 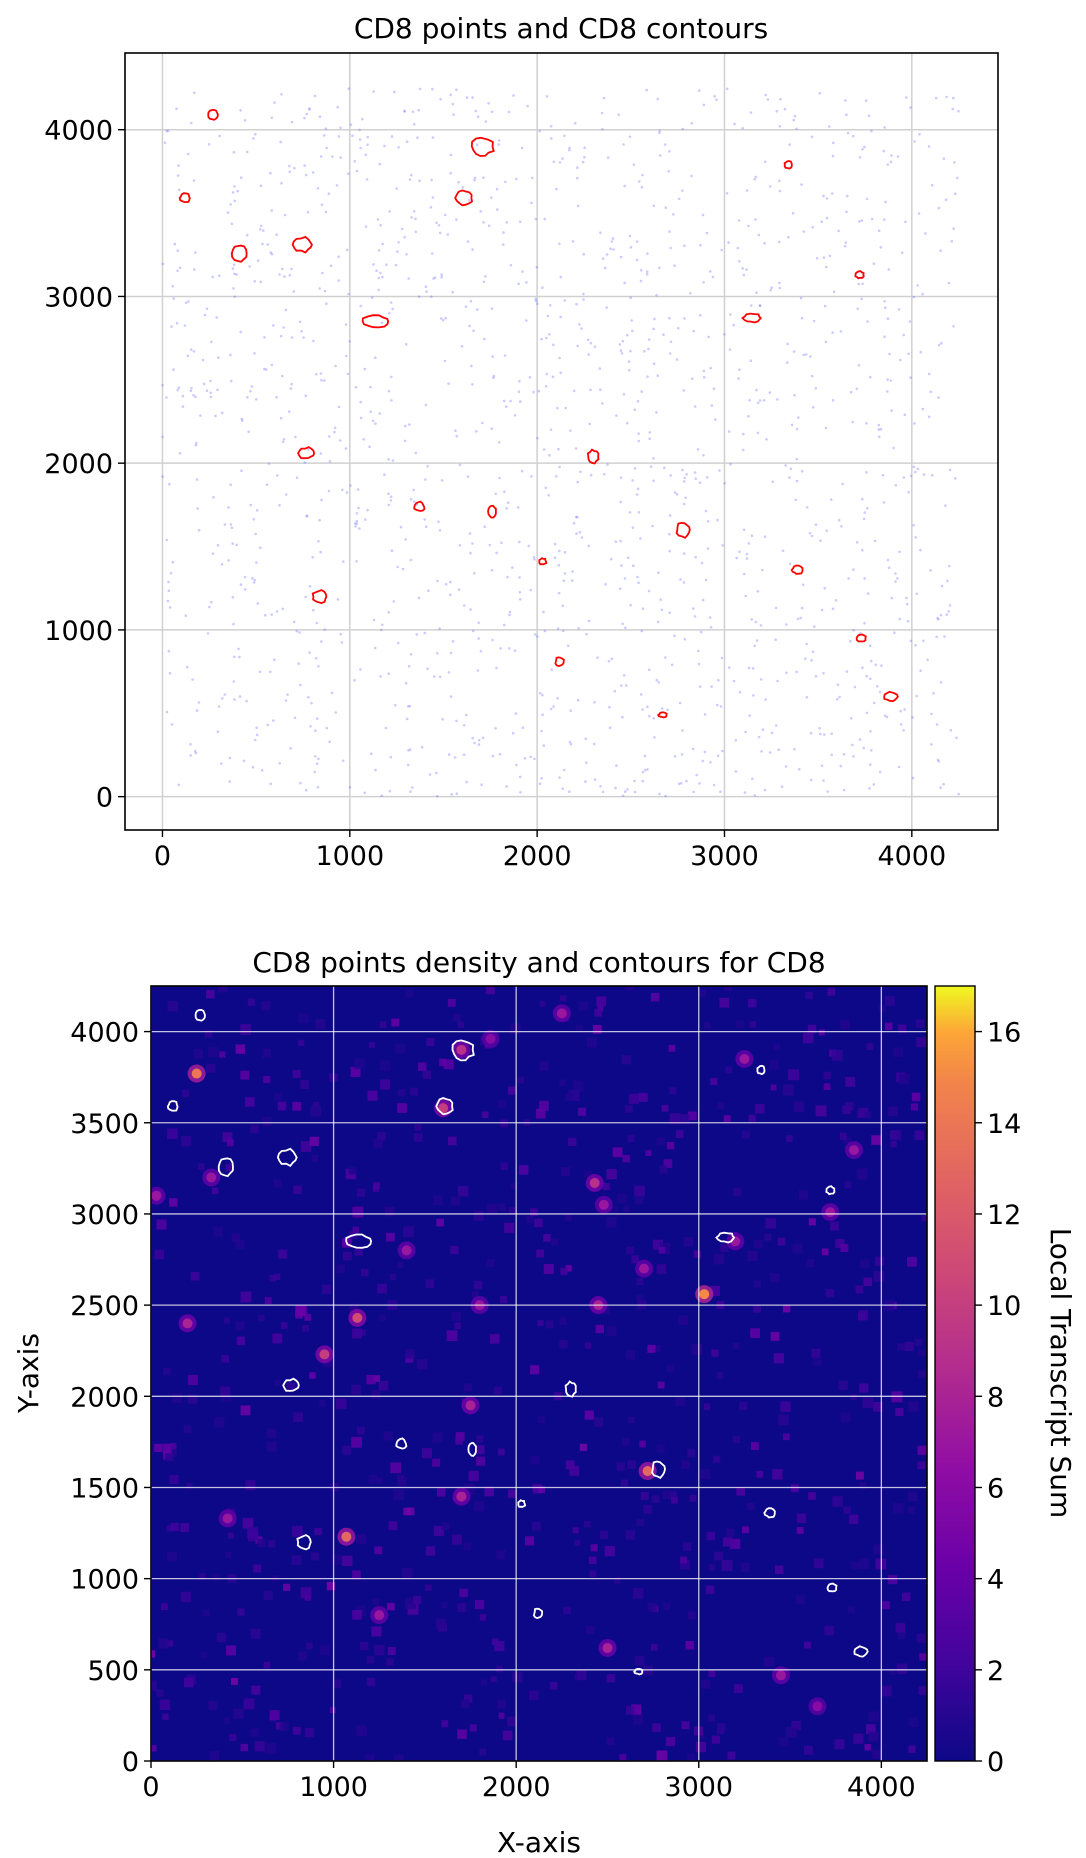 I want to click on density-hotspot, so click(x=443, y=1108).